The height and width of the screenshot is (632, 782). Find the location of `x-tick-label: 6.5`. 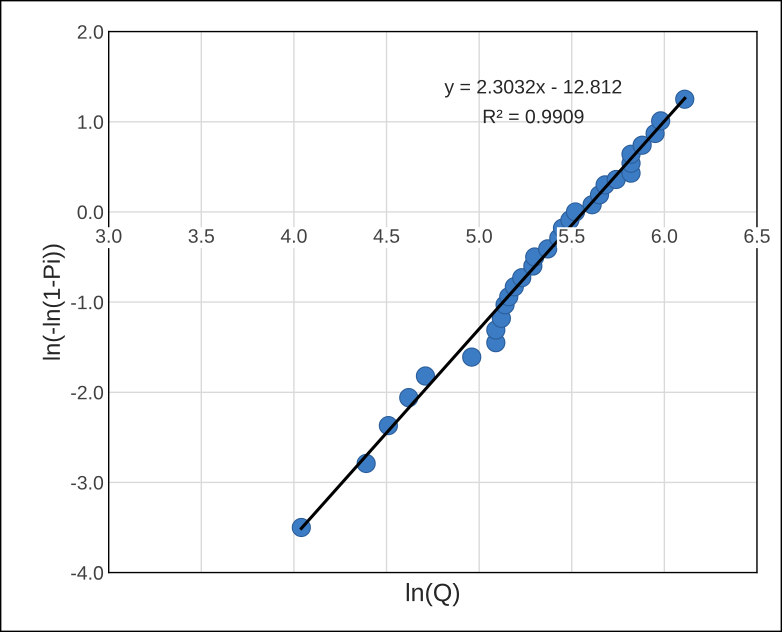

x-tick-label: 6.5 is located at coordinates (757, 236).